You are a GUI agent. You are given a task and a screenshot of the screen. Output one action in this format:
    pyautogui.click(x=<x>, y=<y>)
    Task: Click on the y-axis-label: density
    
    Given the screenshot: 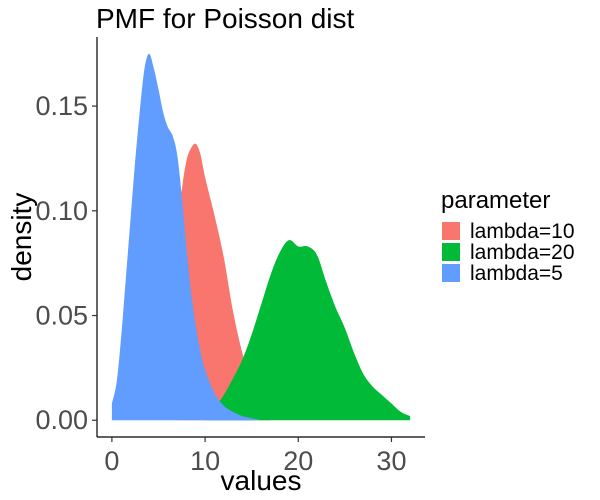 What is the action you would take?
    pyautogui.click(x=21, y=237)
    